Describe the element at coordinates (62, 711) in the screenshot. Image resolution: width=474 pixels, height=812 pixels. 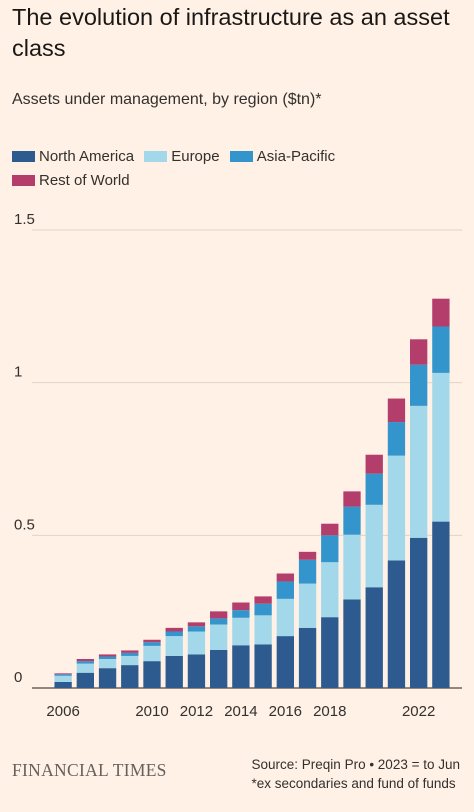
I see `x-tick-label: 2006` at that location.